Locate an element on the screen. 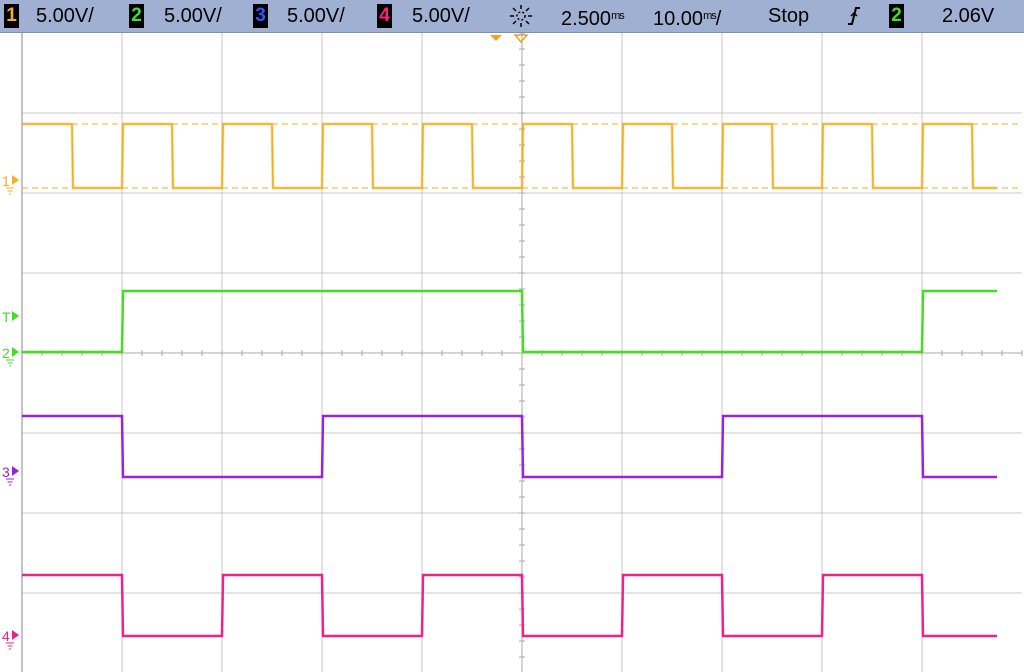 The image size is (1024, 672). channel-3-badge: 3 is located at coordinates (260, 16).